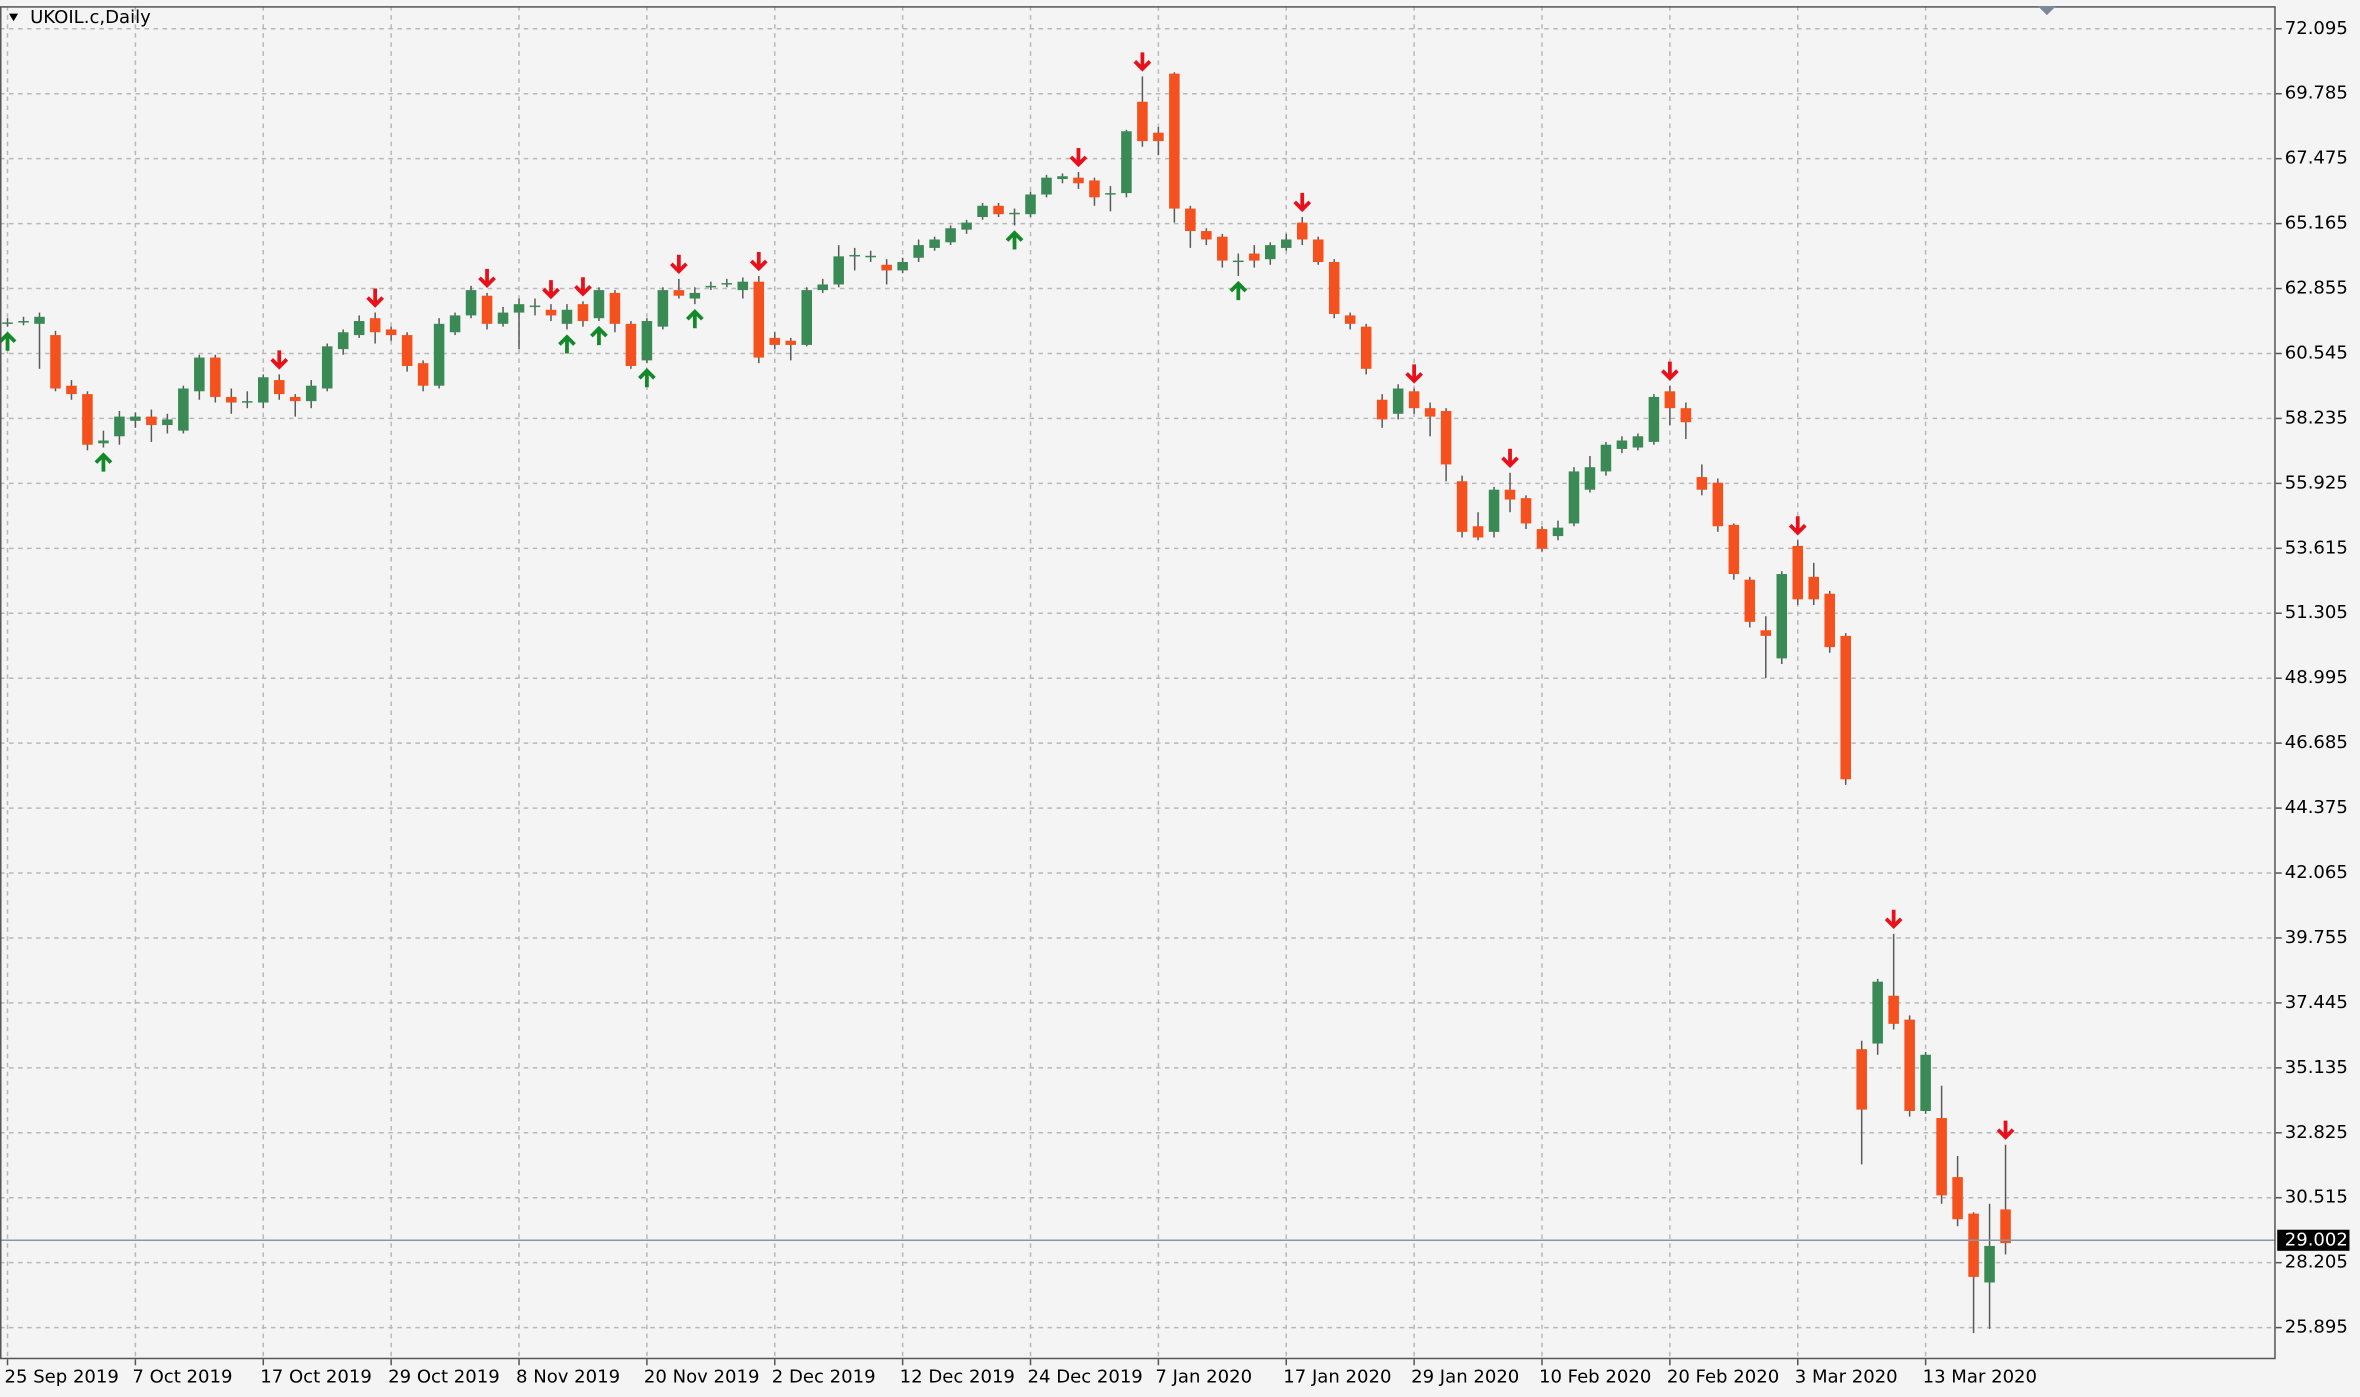 The image size is (2360, 1397). Describe the element at coordinates (2046, 11) in the screenshot. I see `shift-marker` at that location.